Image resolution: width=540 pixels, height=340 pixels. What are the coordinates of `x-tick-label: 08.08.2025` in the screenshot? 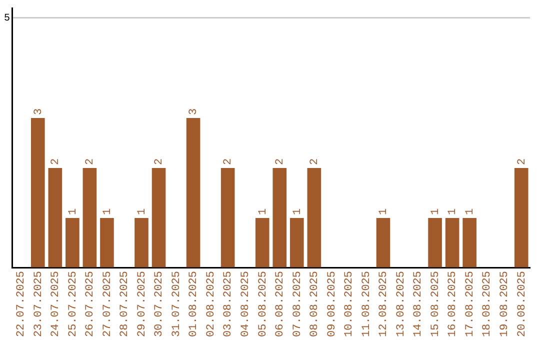 It's located at (315, 304).